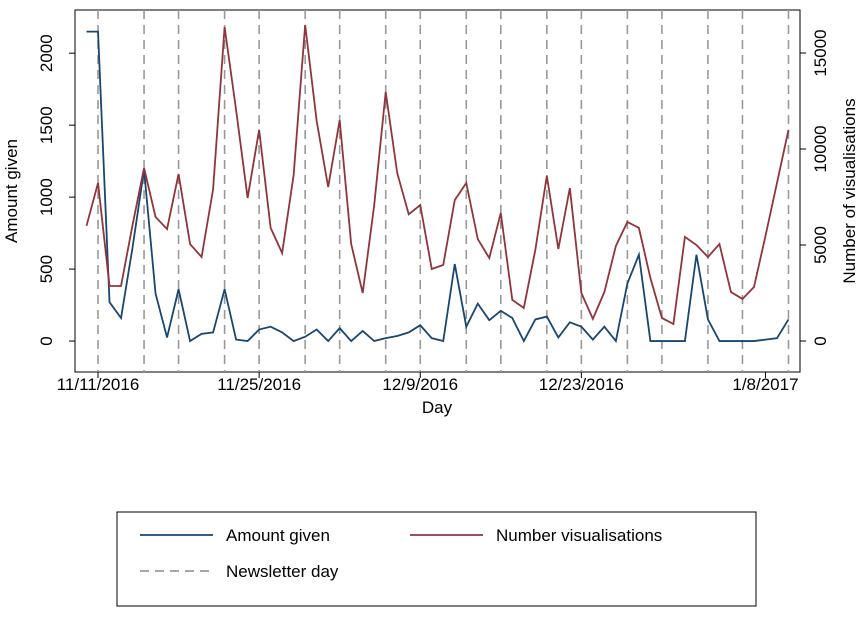 This screenshot has width=865, height=619. Describe the element at coordinates (820, 148) in the screenshot. I see `y2-tick-label: 10000` at that location.